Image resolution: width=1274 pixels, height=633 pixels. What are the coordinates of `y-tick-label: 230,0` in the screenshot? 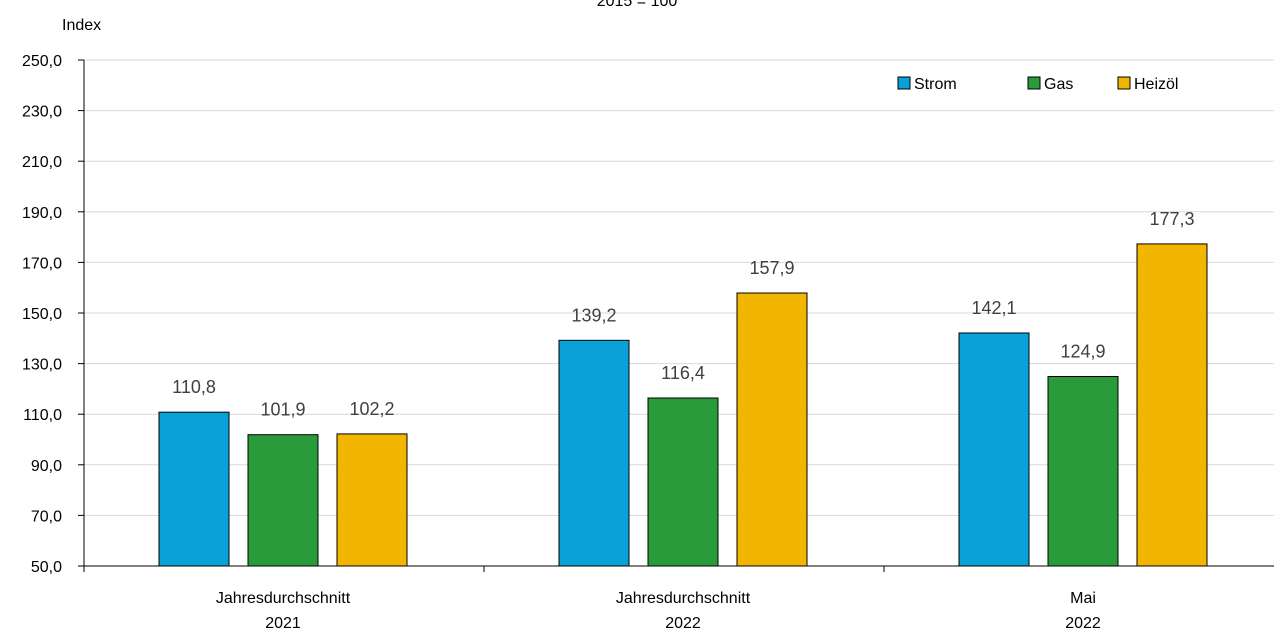 It's located at (42, 112).